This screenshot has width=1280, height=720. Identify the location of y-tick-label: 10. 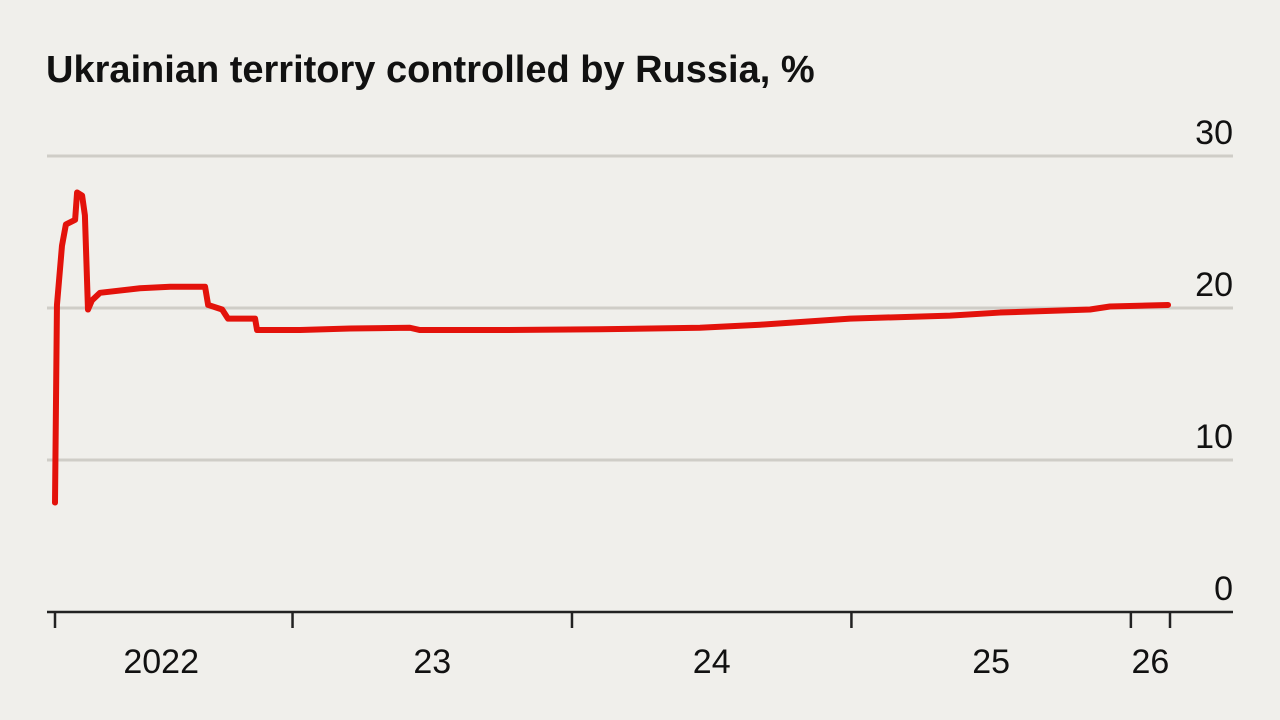
(1214, 437).